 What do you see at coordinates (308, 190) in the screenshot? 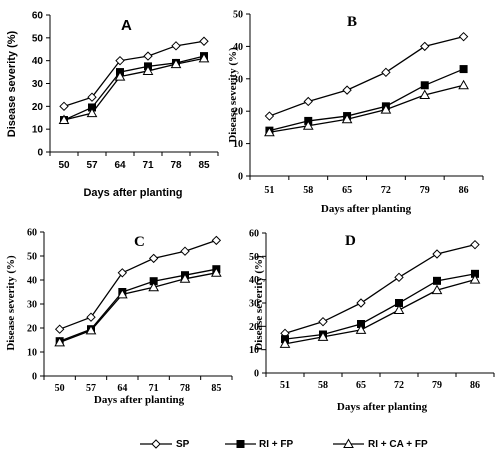
I see `panel-b-xtick-label-58: 58` at bounding box center [308, 190].